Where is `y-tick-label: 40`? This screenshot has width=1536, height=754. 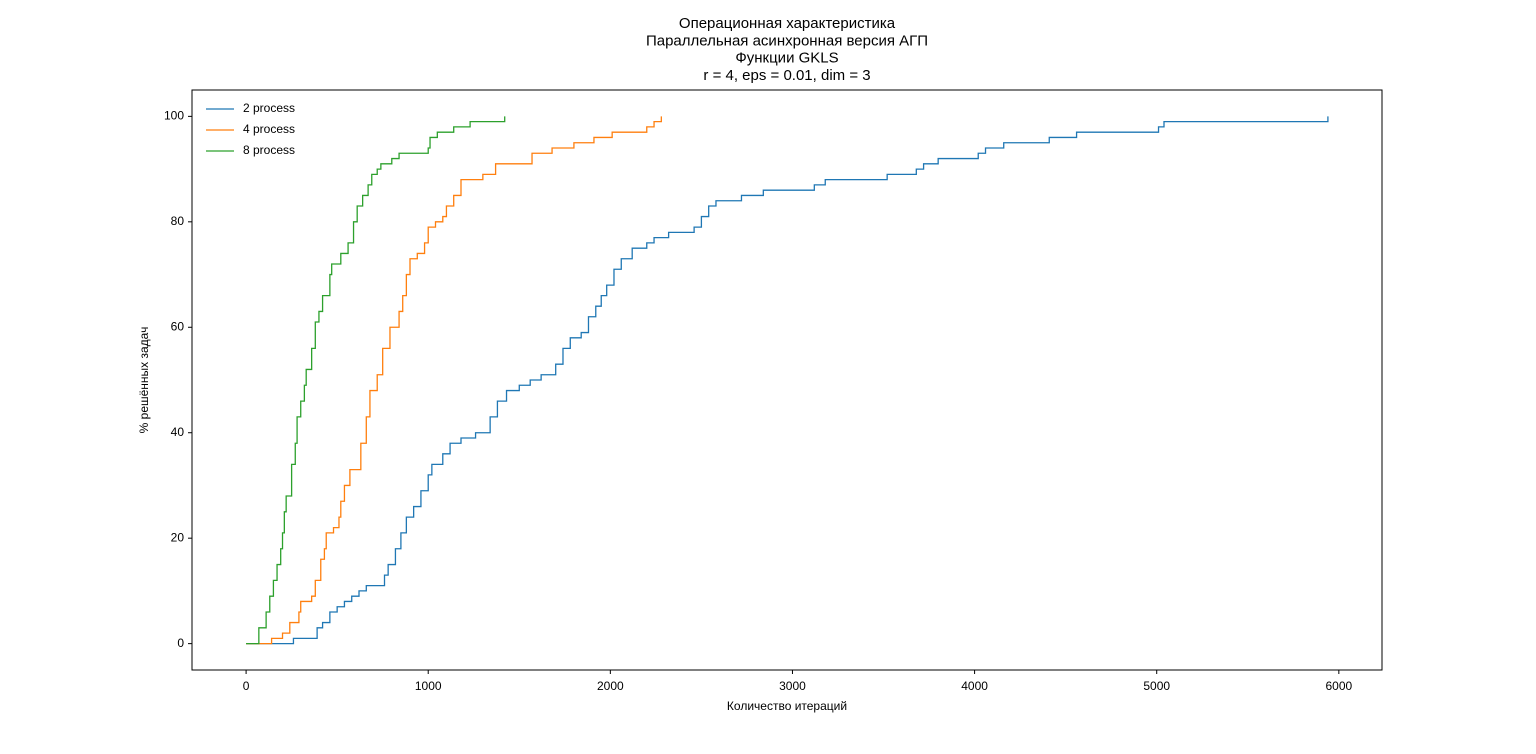
y-tick-label: 40 is located at coordinates (178, 432).